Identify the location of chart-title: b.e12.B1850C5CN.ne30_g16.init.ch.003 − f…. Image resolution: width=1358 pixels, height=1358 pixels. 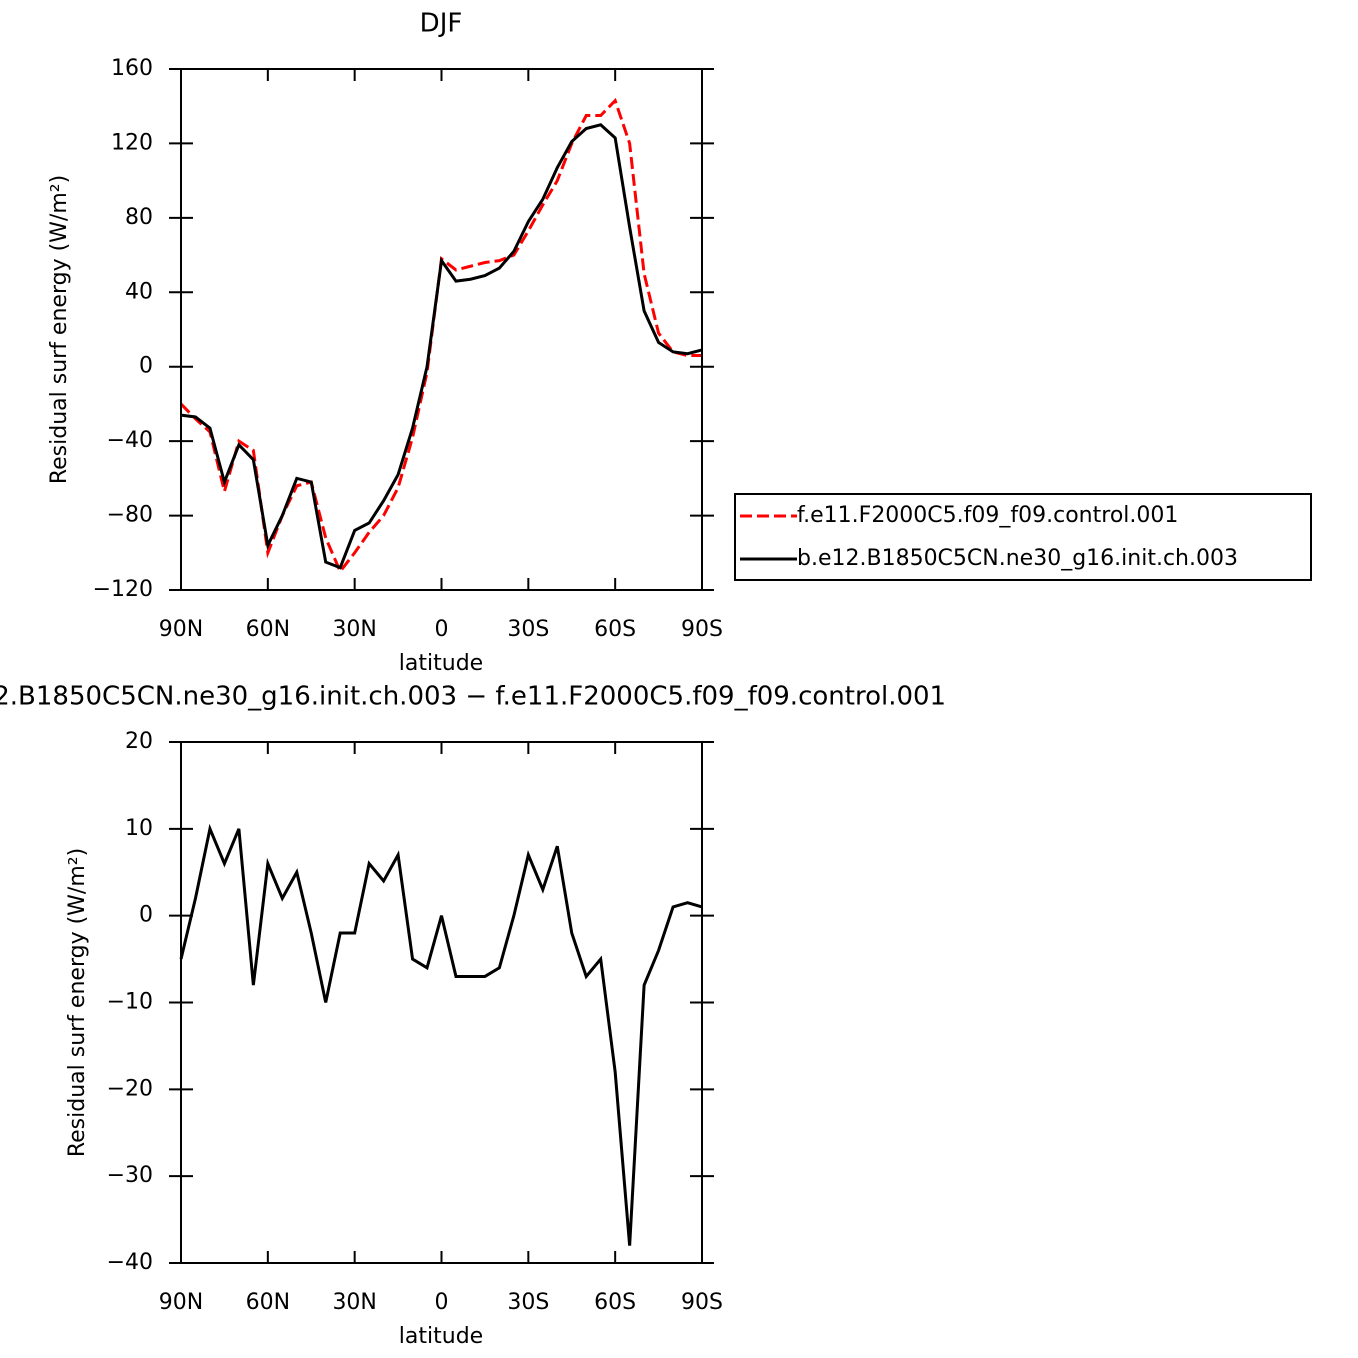
(473, 697).